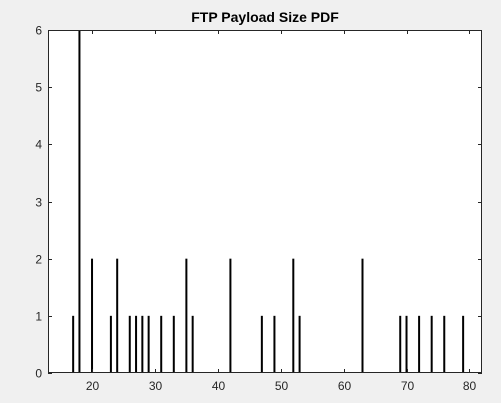  Describe the element at coordinates (38, 88) in the screenshot. I see `y-tick-label: 5` at that location.